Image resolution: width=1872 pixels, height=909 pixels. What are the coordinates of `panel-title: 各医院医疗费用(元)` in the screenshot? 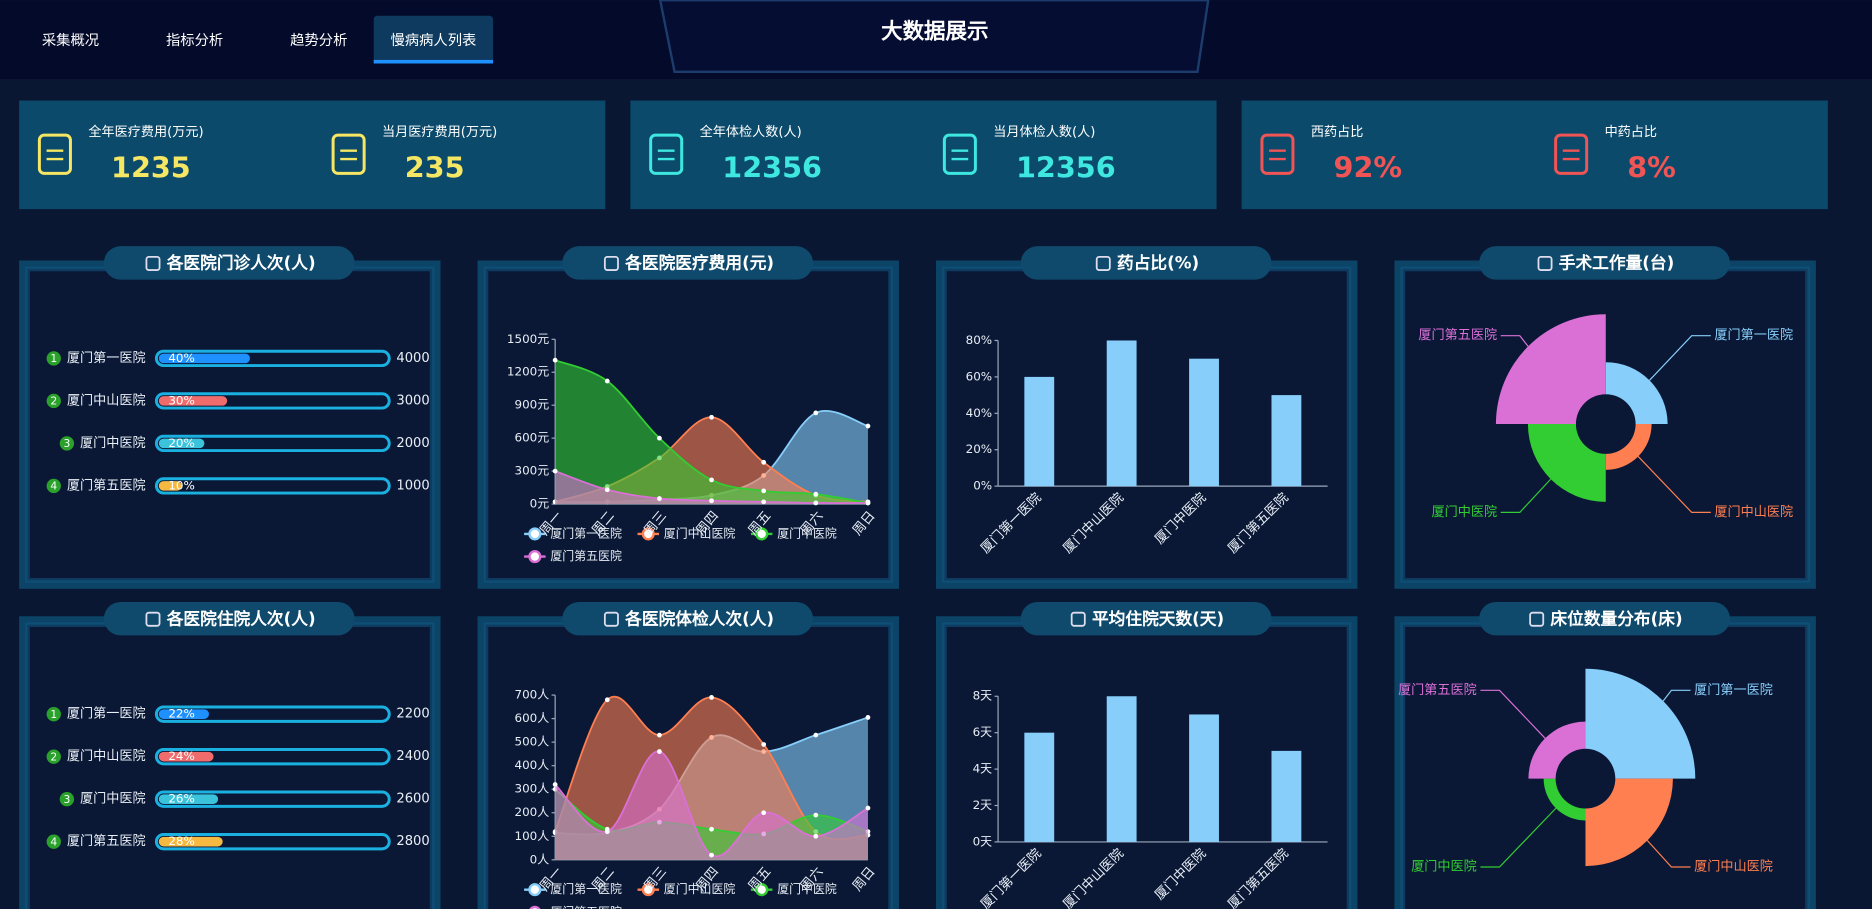 It's located at (699, 263).